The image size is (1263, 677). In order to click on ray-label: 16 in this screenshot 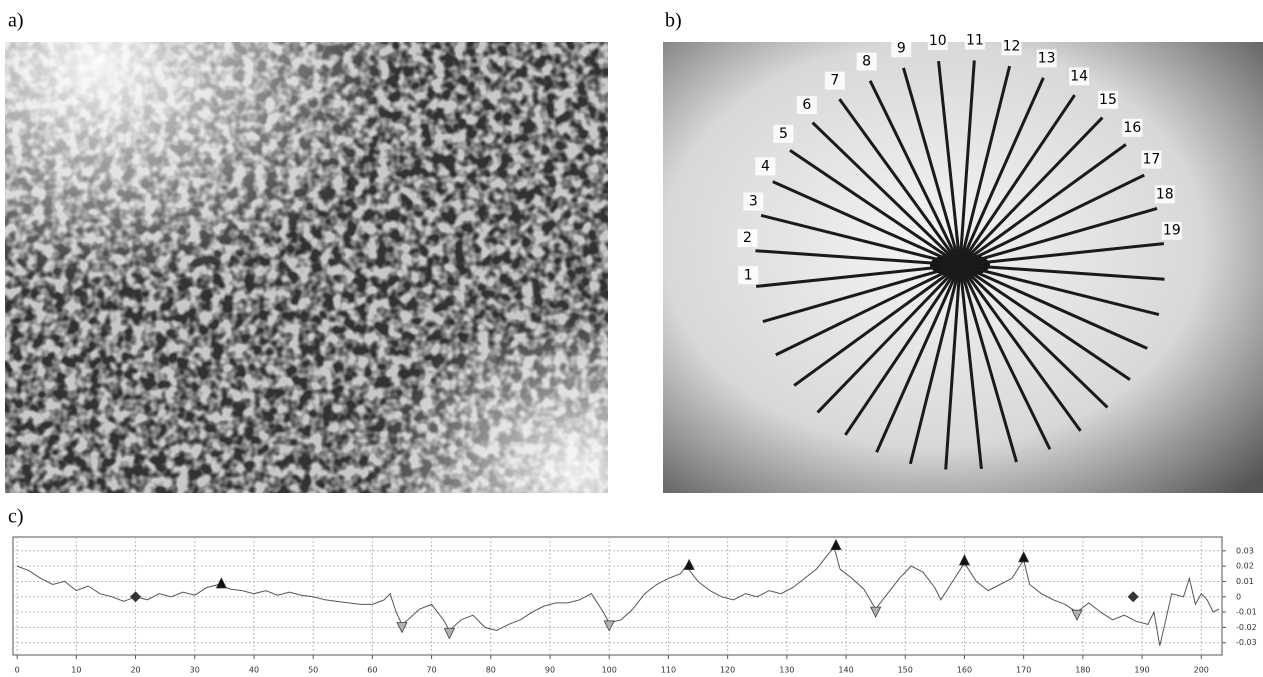, I will do `click(1132, 128)`.